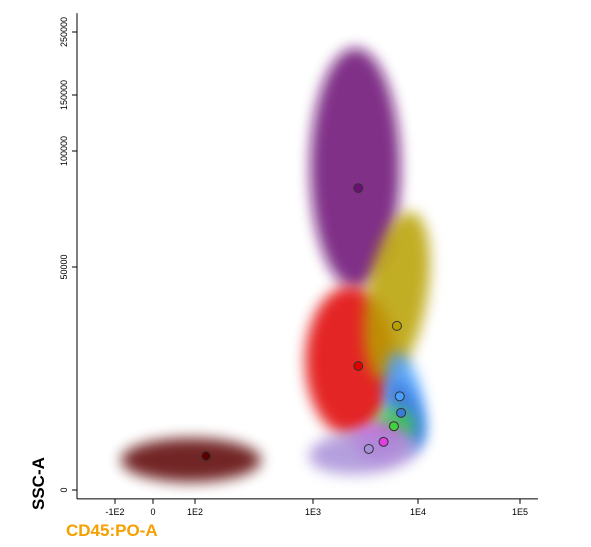  What do you see at coordinates (64, 151) in the screenshot?
I see `y-tick-label: 100000` at bounding box center [64, 151].